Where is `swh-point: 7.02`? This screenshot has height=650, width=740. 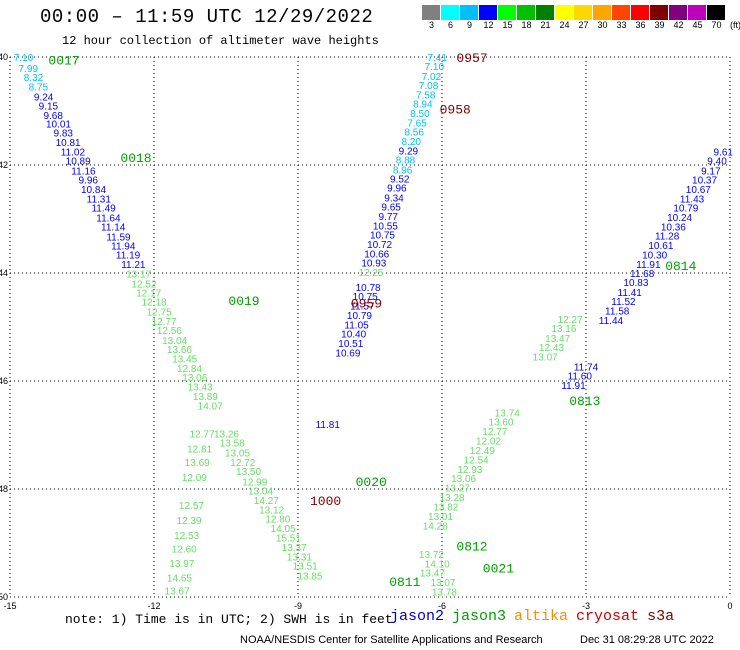 swh-point: 7.02 is located at coordinates (432, 77).